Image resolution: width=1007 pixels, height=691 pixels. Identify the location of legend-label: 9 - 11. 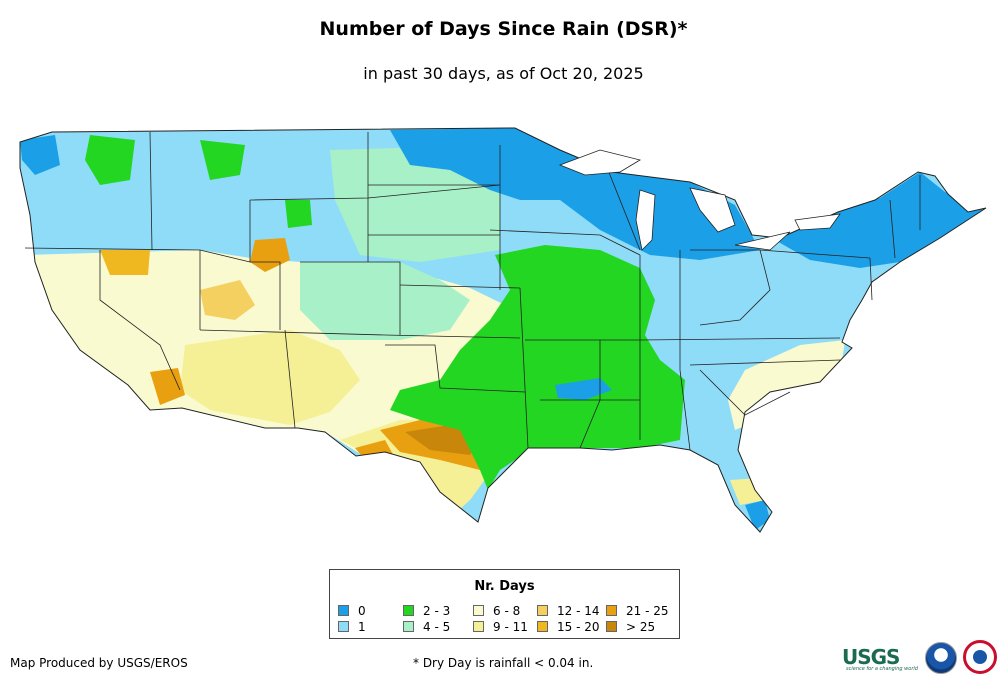
(510, 627).